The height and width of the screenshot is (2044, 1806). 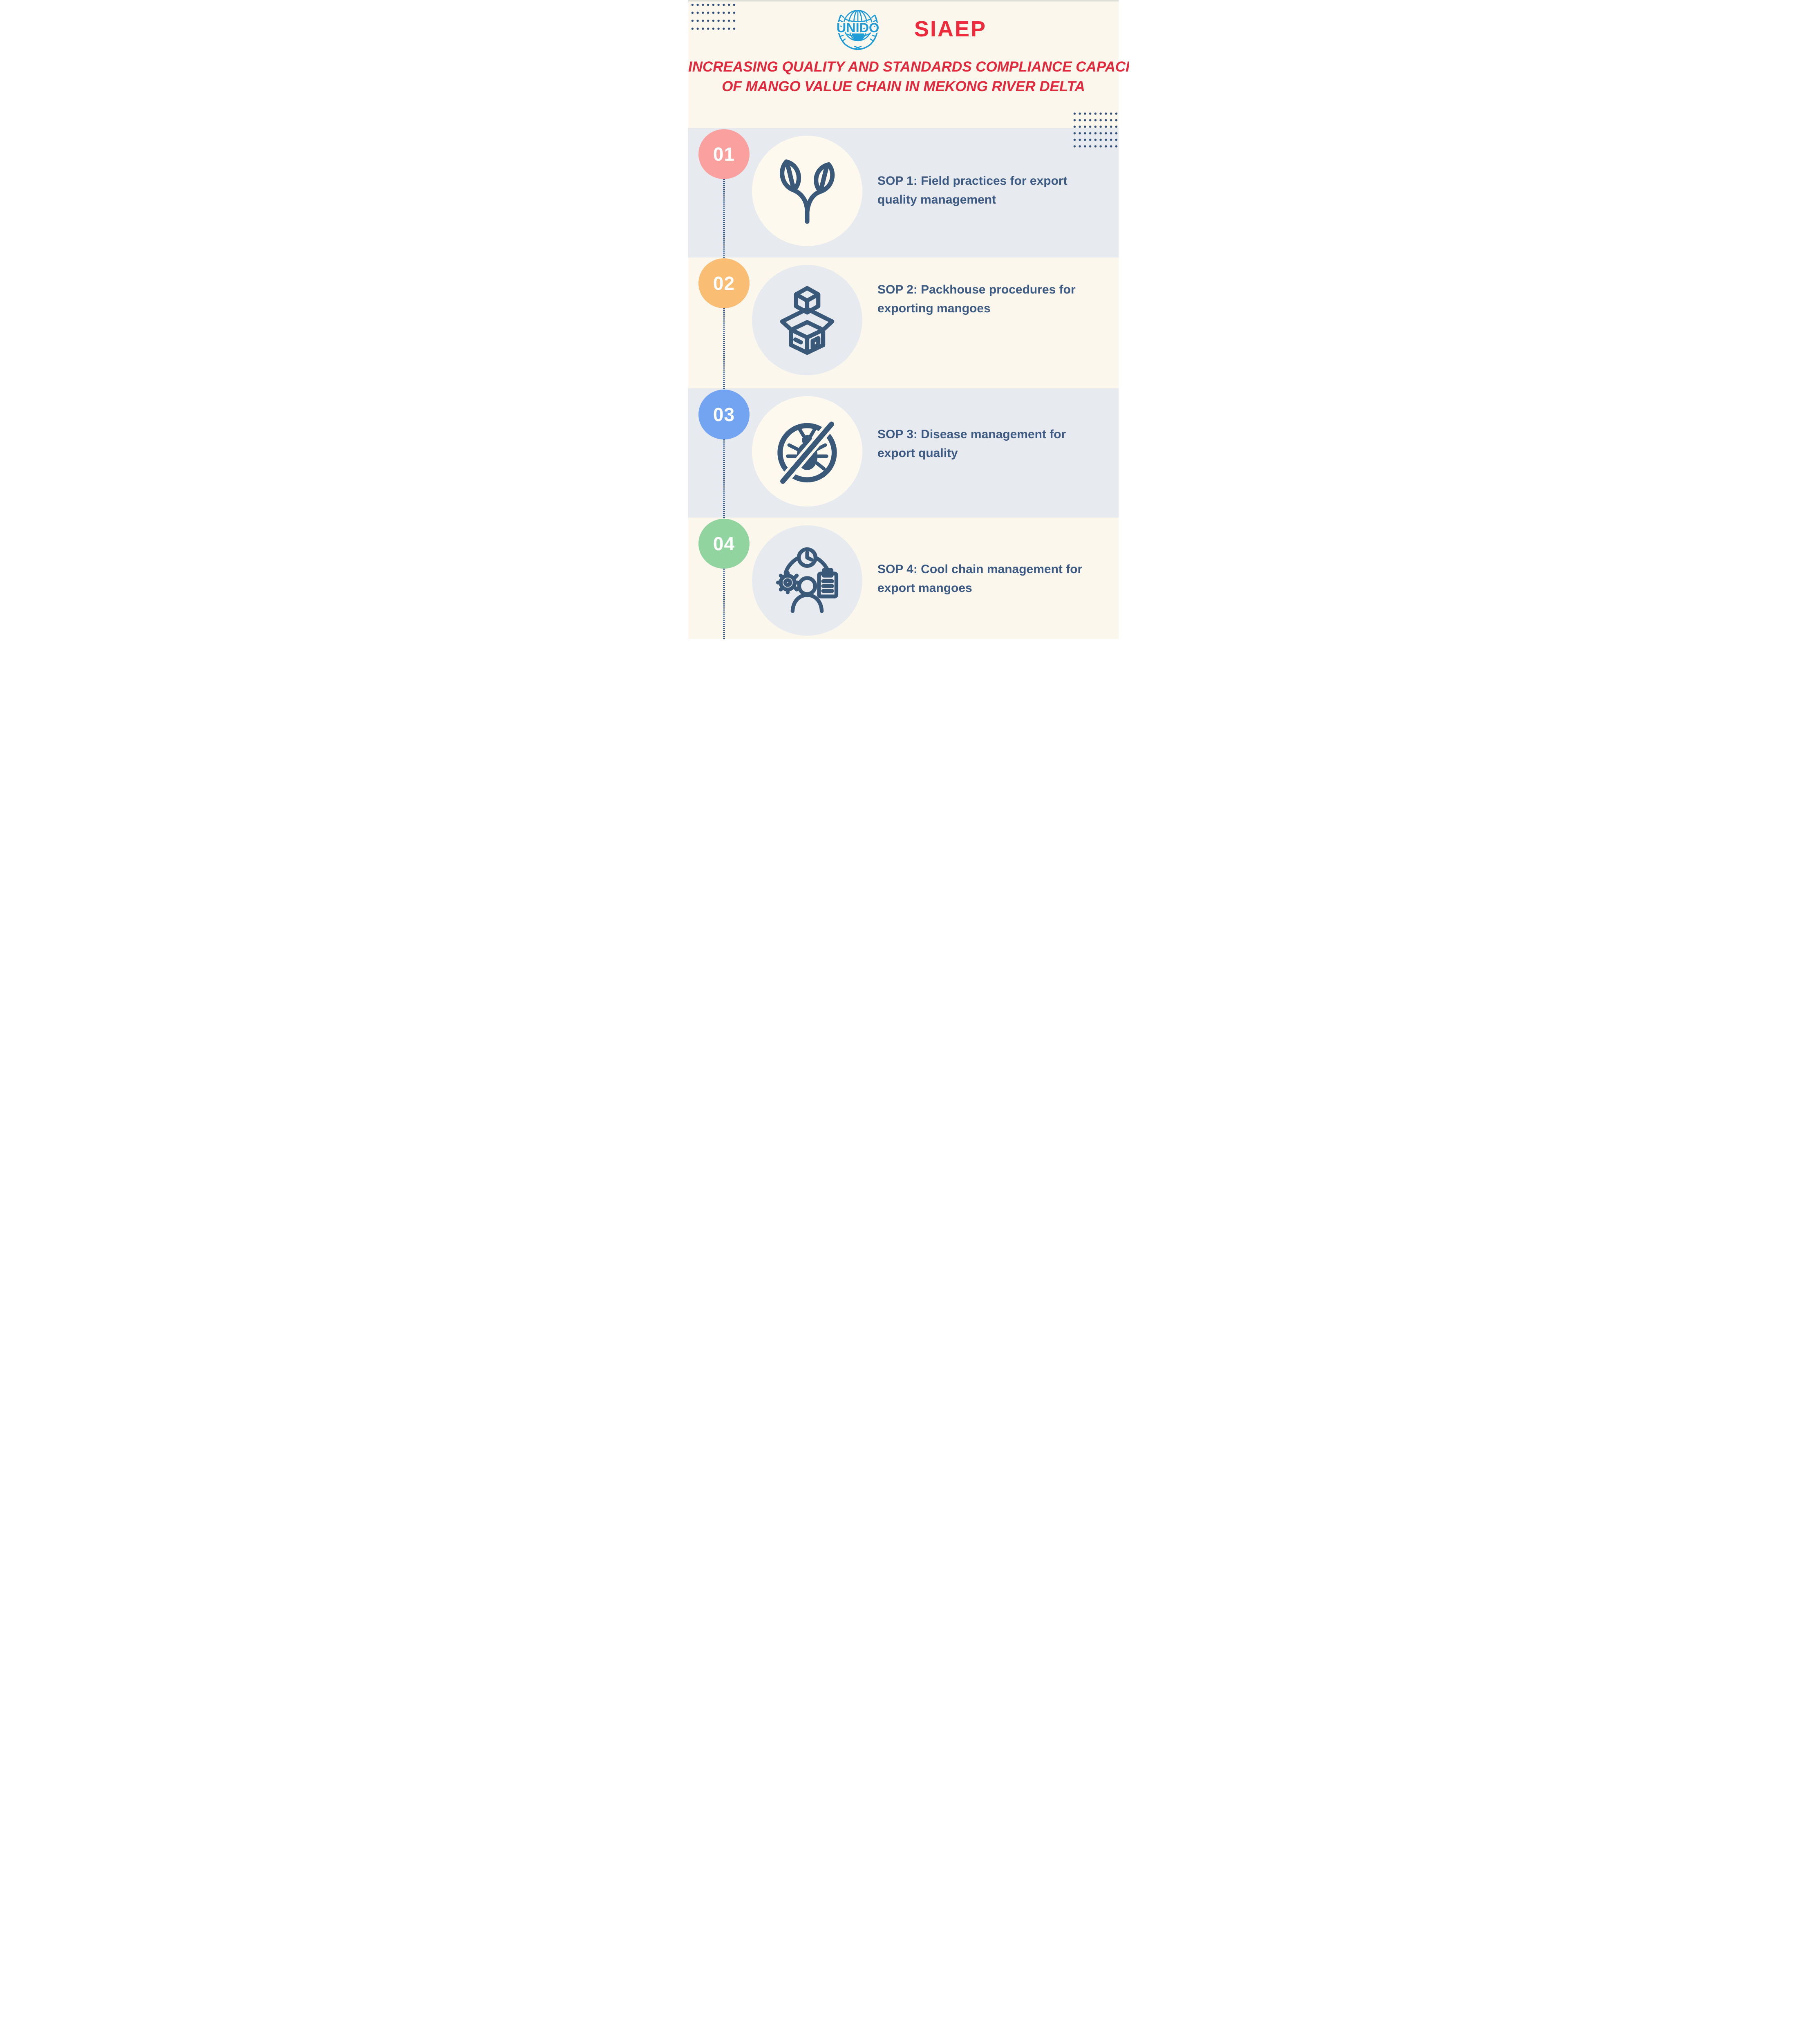 I want to click on dots-pattern-right, so click(x=1095, y=130).